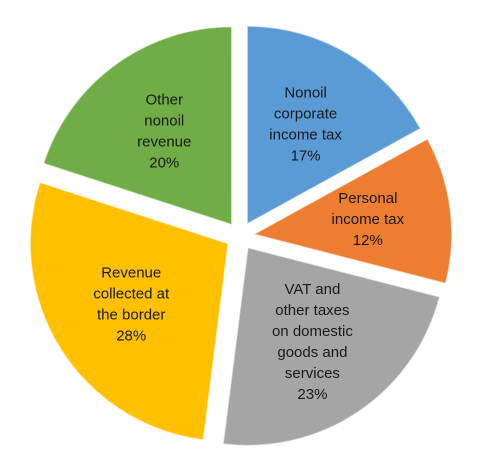 The height and width of the screenshot is (463, 478). Describe the element at coordinates (312, 394) in the screenshot. I see `slice-value-label: 23%` at that location.